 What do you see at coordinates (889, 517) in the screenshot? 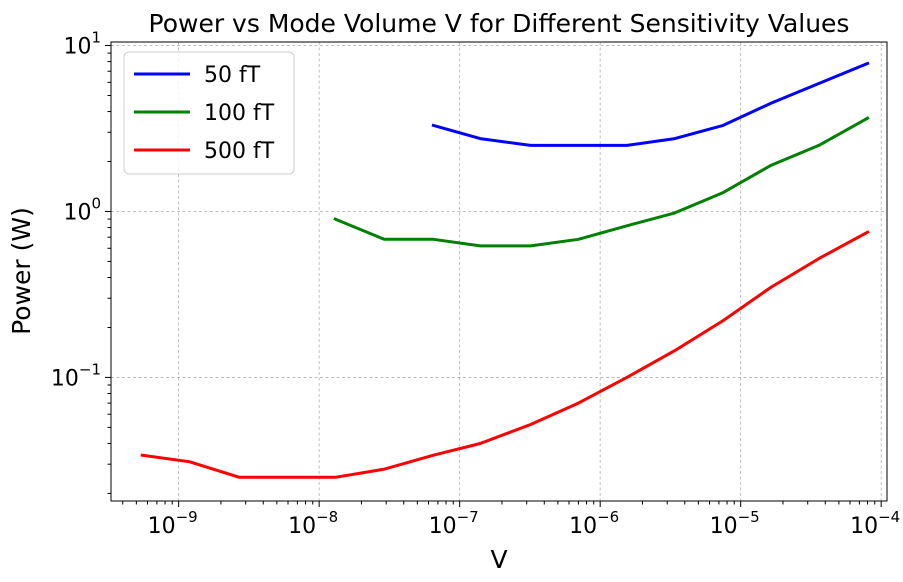
I see `x-tick-exp: −4` at bounding box center [889, 517].